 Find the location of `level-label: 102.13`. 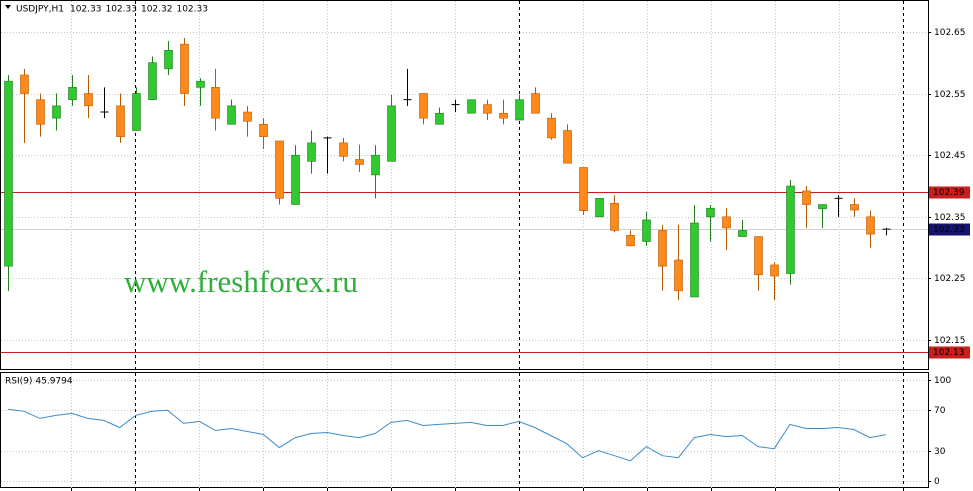

level-label: 102.13 is located at coordinates (949, 353).